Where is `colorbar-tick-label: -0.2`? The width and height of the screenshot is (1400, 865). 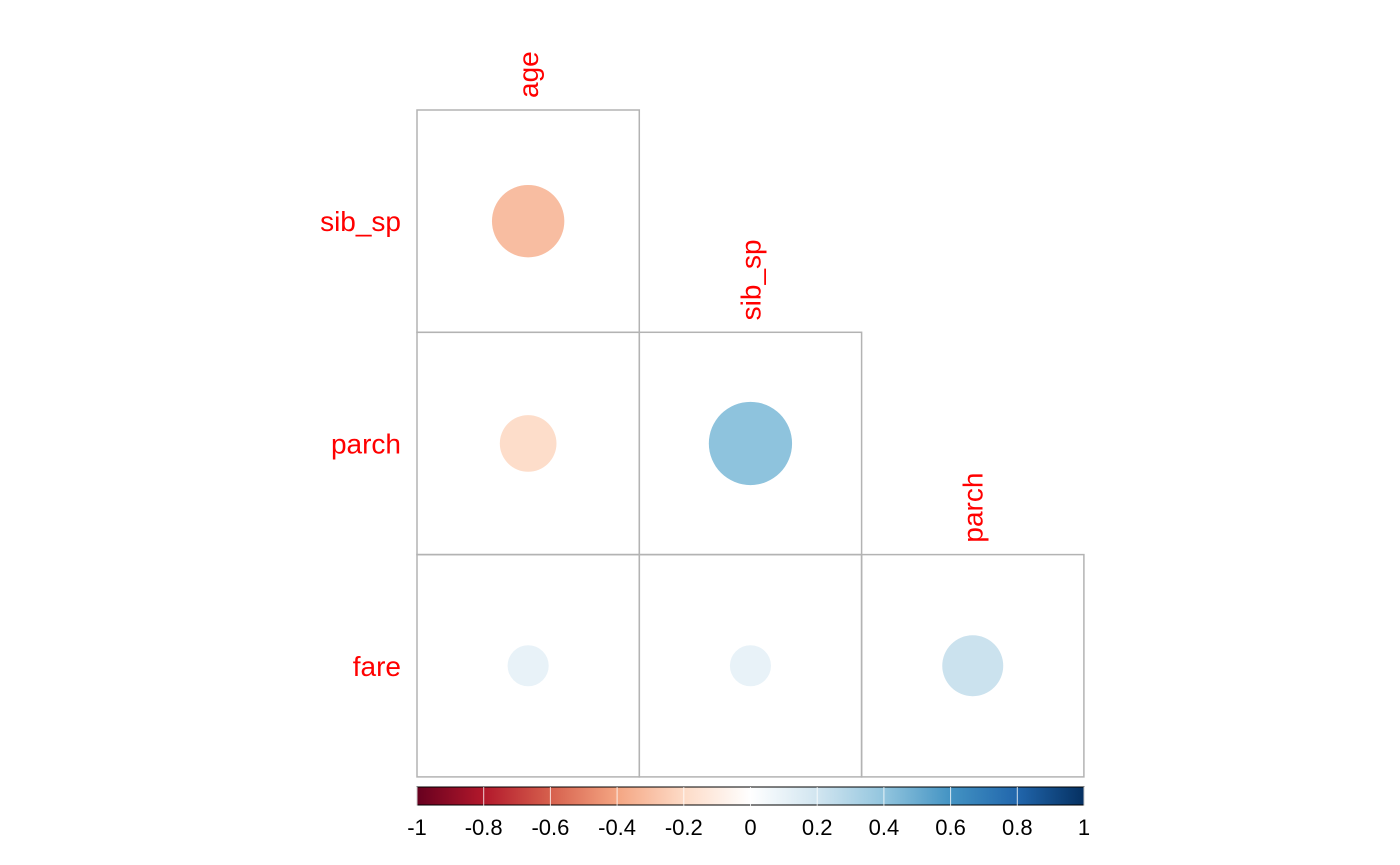 colorbar-tick-label: -0.2 is located at coordinates (684, 827).